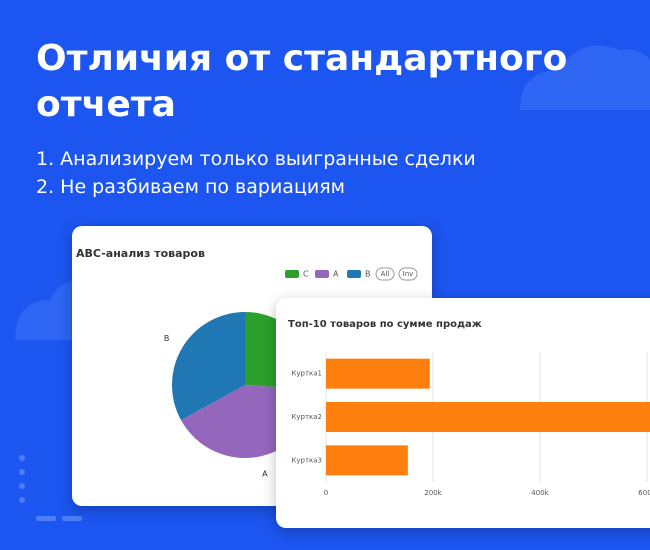  What do you see at coordinates (208, 366) in the screenshot?
I see `pie-slice` at bounding box center [208, 366].